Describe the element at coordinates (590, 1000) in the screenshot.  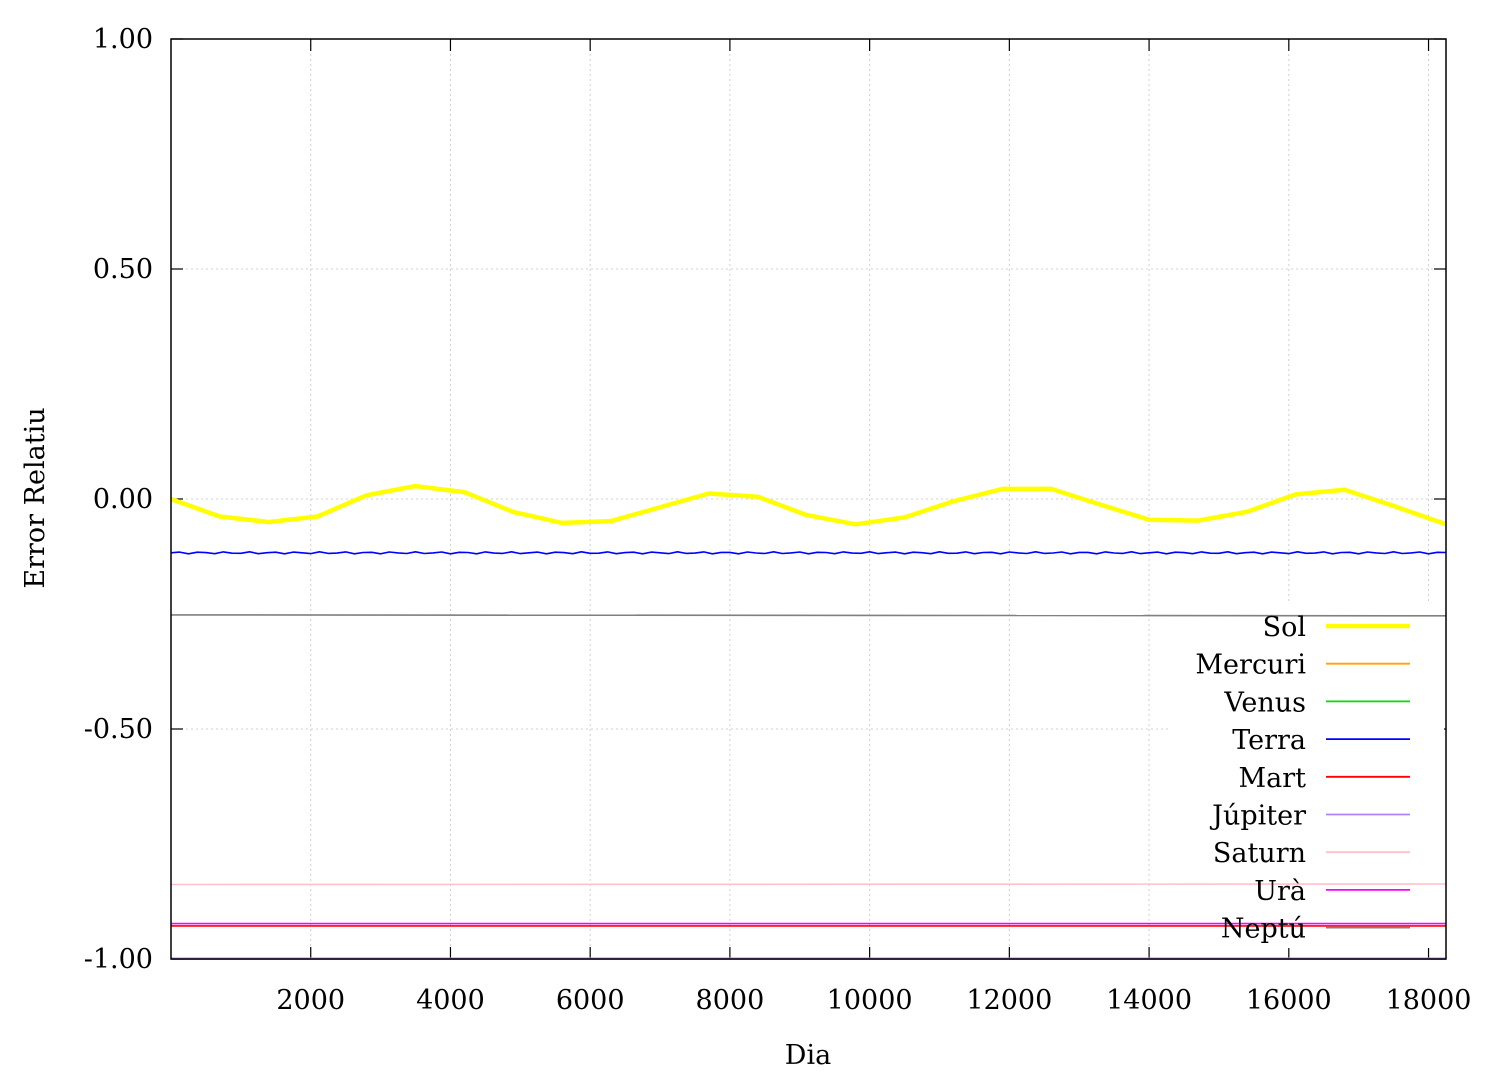
I see `x-tick-label: 6000` at that location.